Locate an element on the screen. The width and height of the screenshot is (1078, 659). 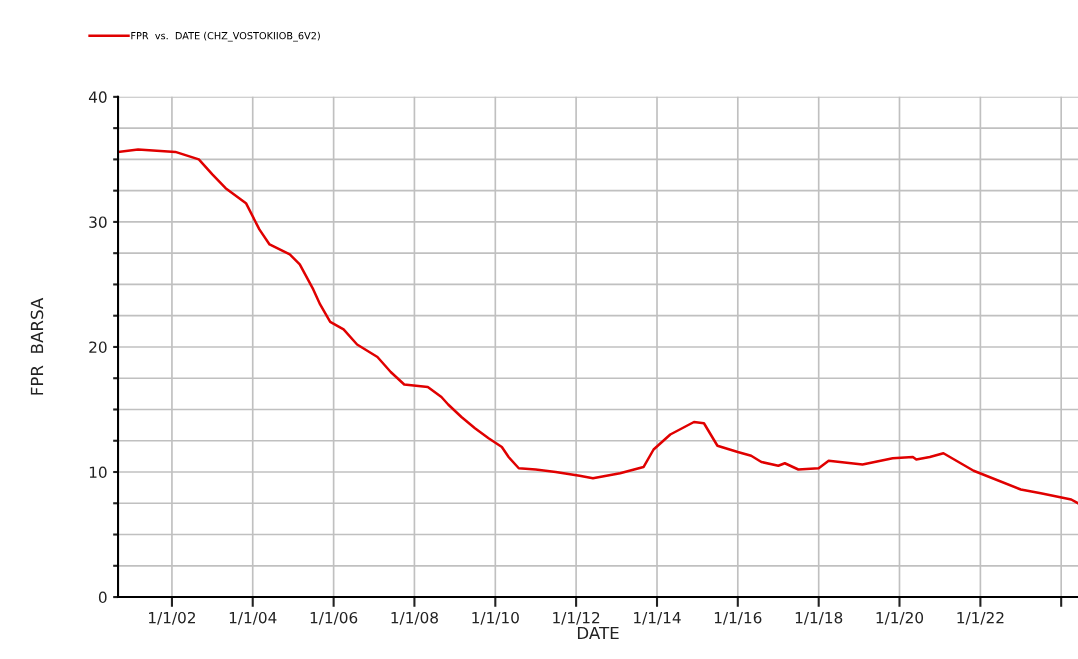
x-axis-title: DATE is located at coordinates (598, 633).